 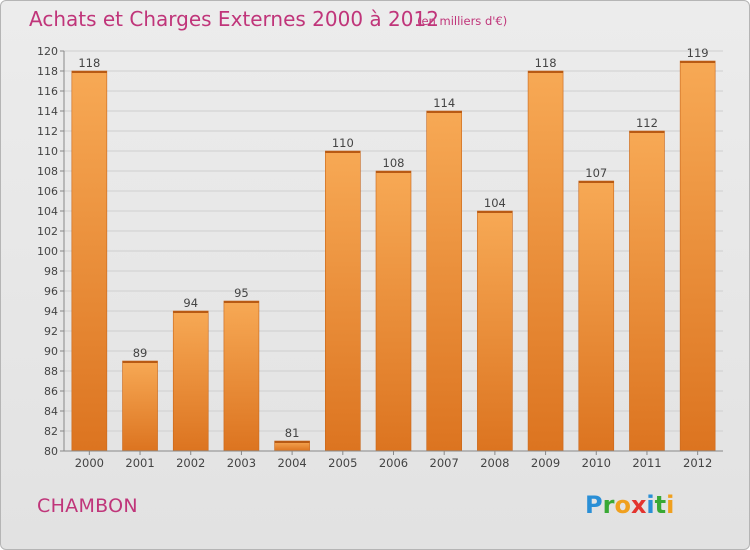 What do you see at coordinates (444, 103) in the screenshot?
I see `value-label: 114` at bounding box center [444, 103].